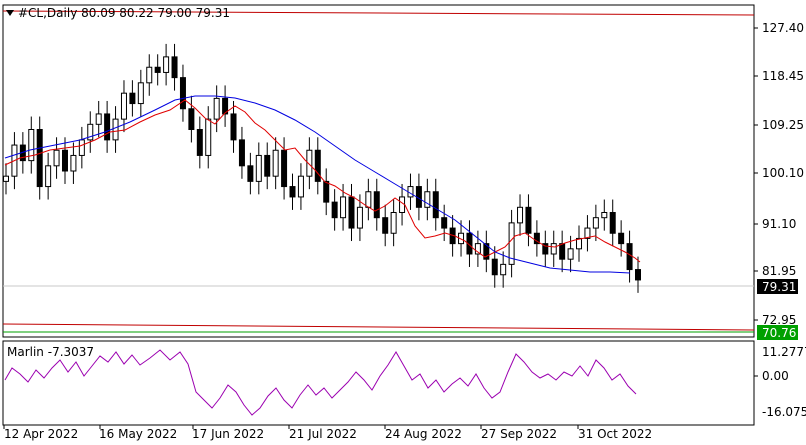 The height and width of the screenshot is (445, 806). I want to click on indicator-title: Marlin -7.3037, so click(50, 352).